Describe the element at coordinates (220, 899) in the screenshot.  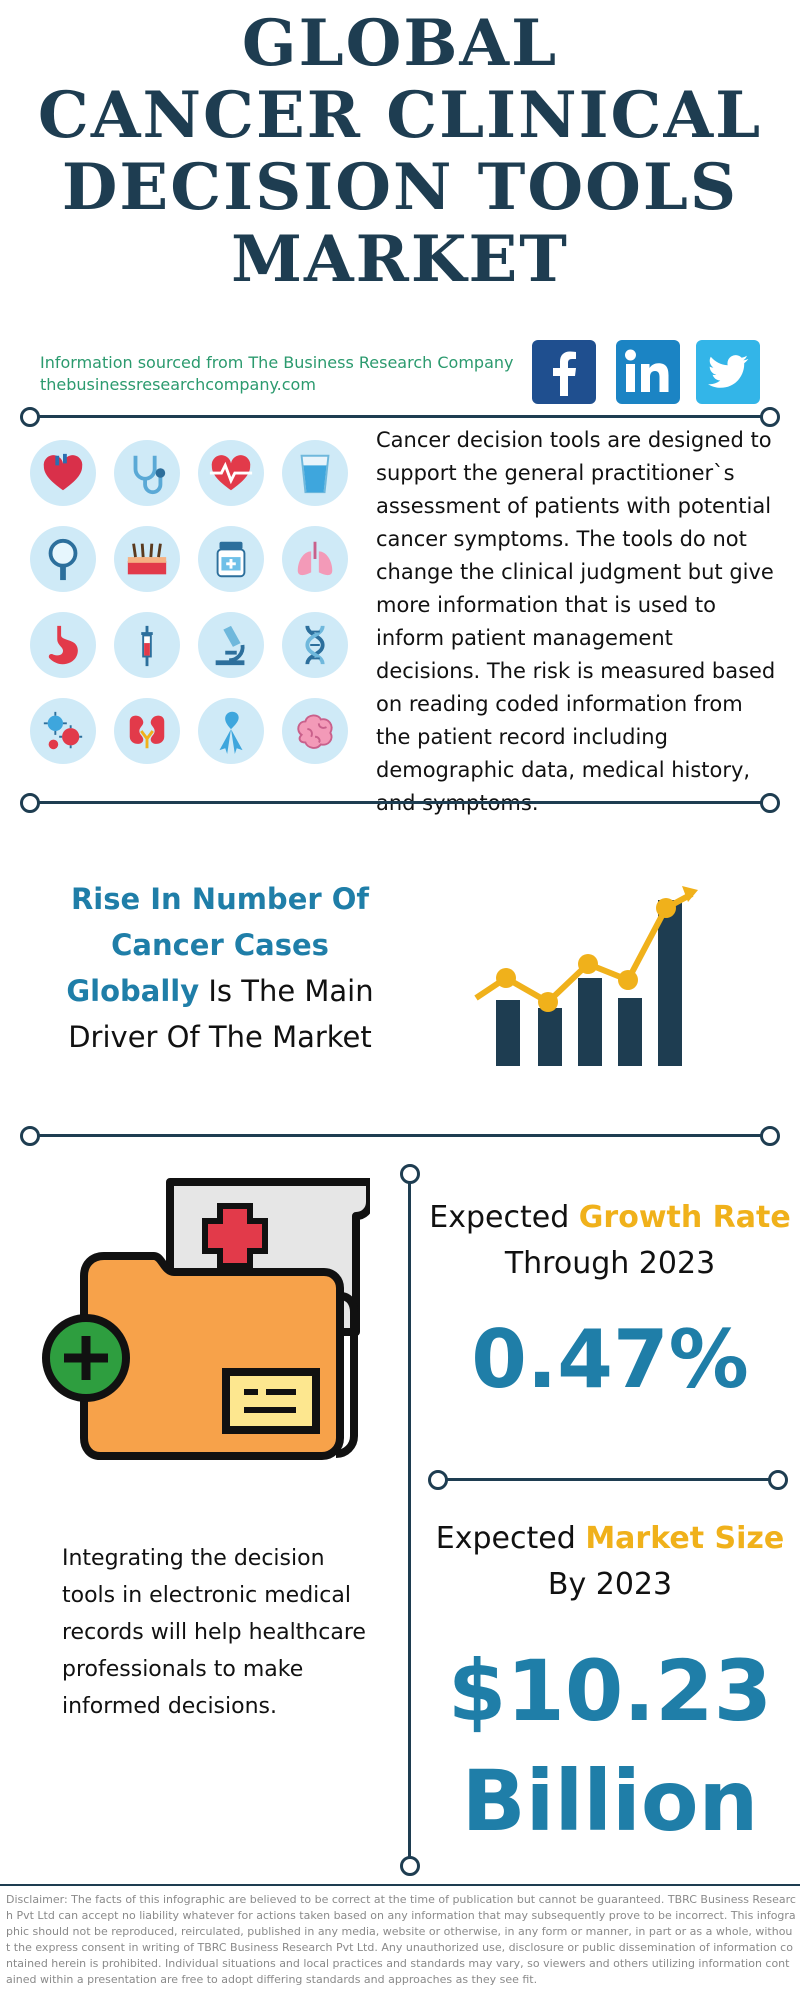
I see `driver-line: Rise In Number Of` at that location.